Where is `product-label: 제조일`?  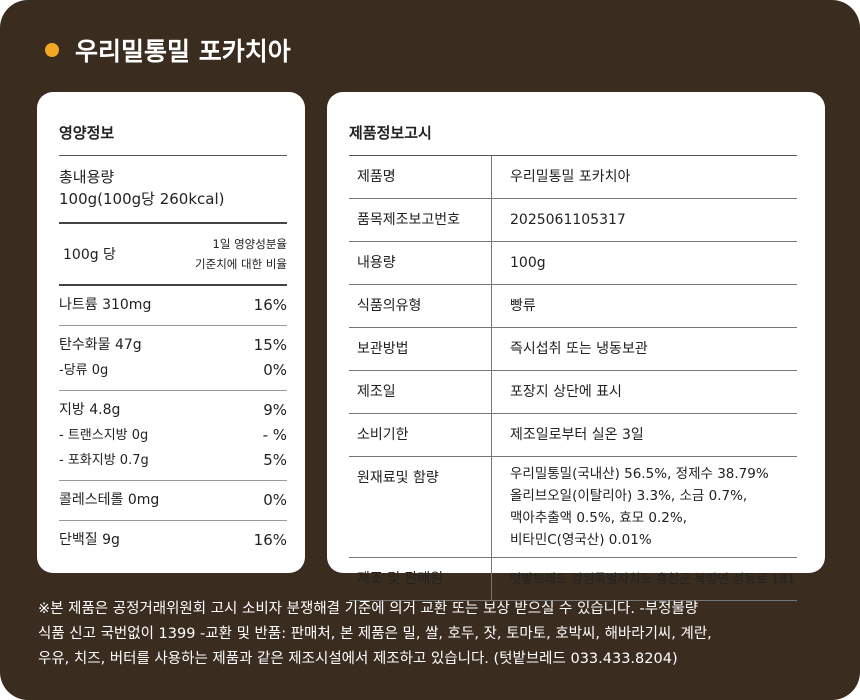 product-label: 제조일 is located at coordinates (420, 392).